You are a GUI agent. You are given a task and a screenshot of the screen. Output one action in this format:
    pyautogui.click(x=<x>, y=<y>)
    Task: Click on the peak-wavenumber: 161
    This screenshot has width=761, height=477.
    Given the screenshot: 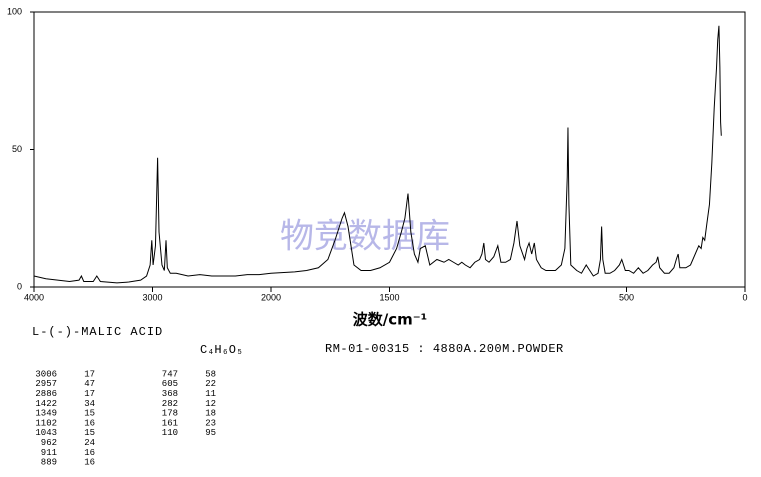 What is the action you would take?
    pyautogui.click(x=170, y=423)
    